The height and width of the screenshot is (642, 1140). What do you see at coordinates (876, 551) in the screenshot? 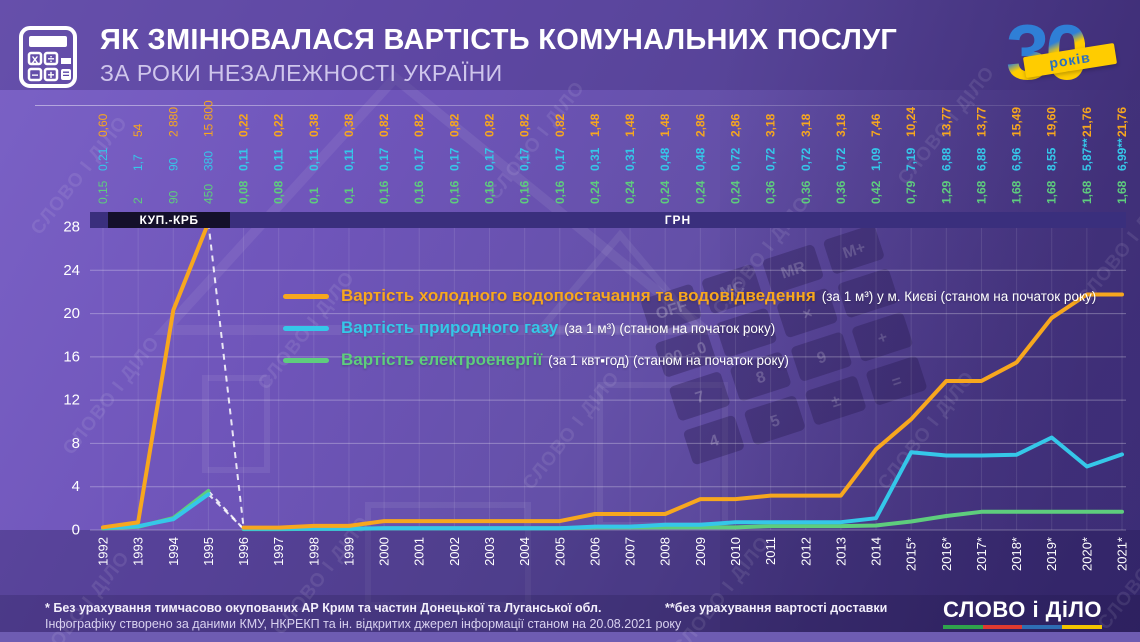
I see `x-tick-label: 2014` at bounding box center [876, 551].